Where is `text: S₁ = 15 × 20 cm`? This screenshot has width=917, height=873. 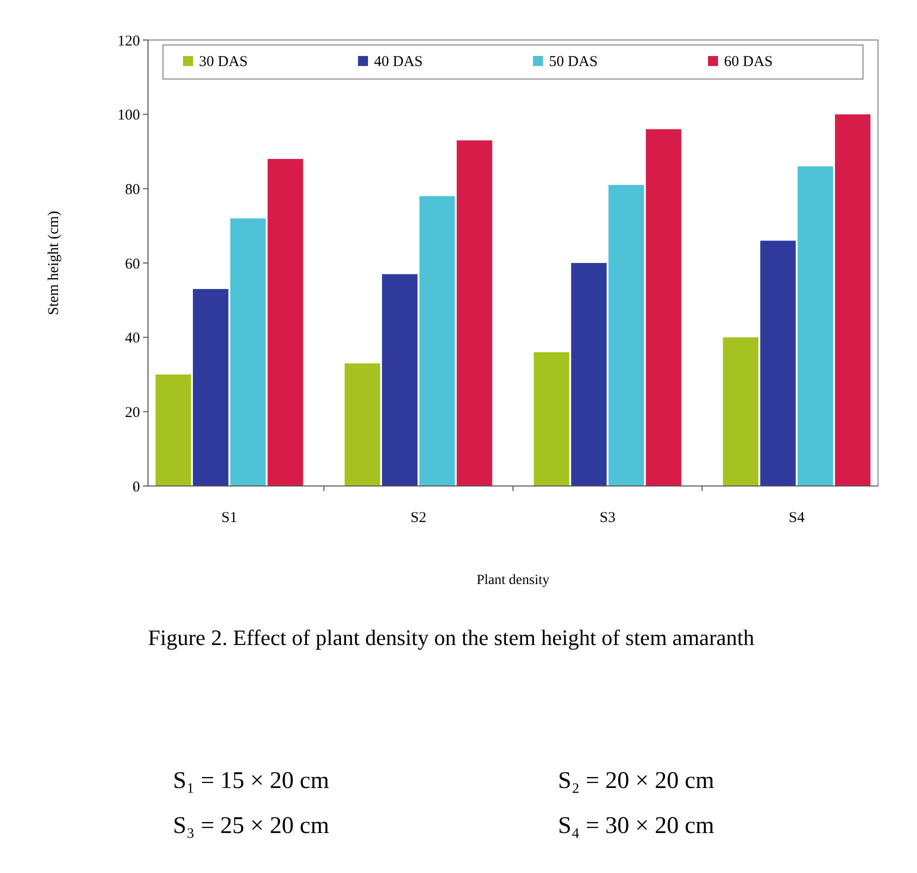 text: S₁ = 15 × 20 cm is located at coordinates (251, 781).